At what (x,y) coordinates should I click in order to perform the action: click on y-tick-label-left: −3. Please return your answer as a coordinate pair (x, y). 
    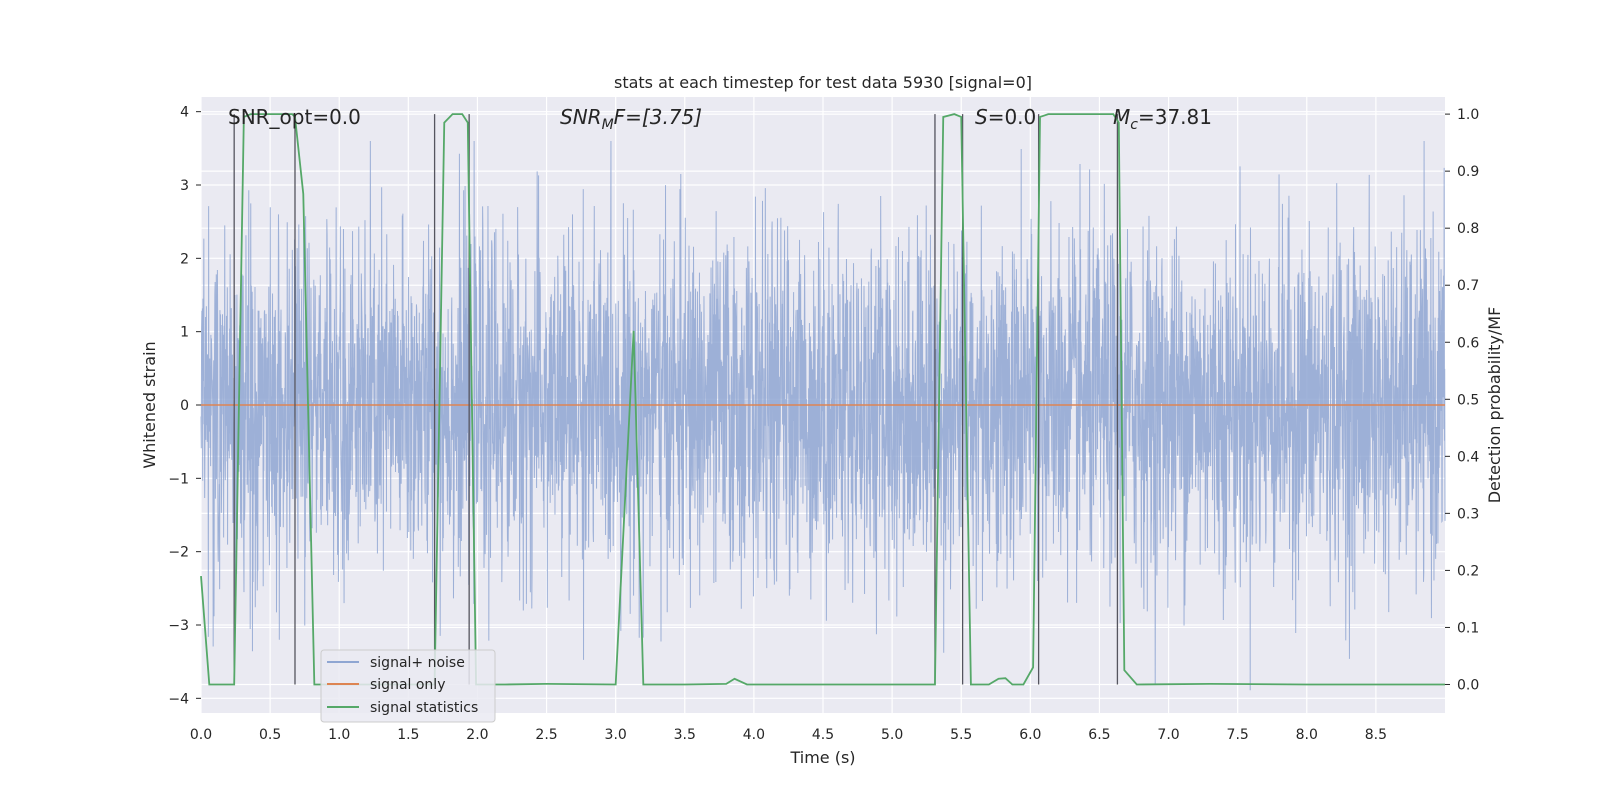
    Looking at the image, I should click on (178, 626).